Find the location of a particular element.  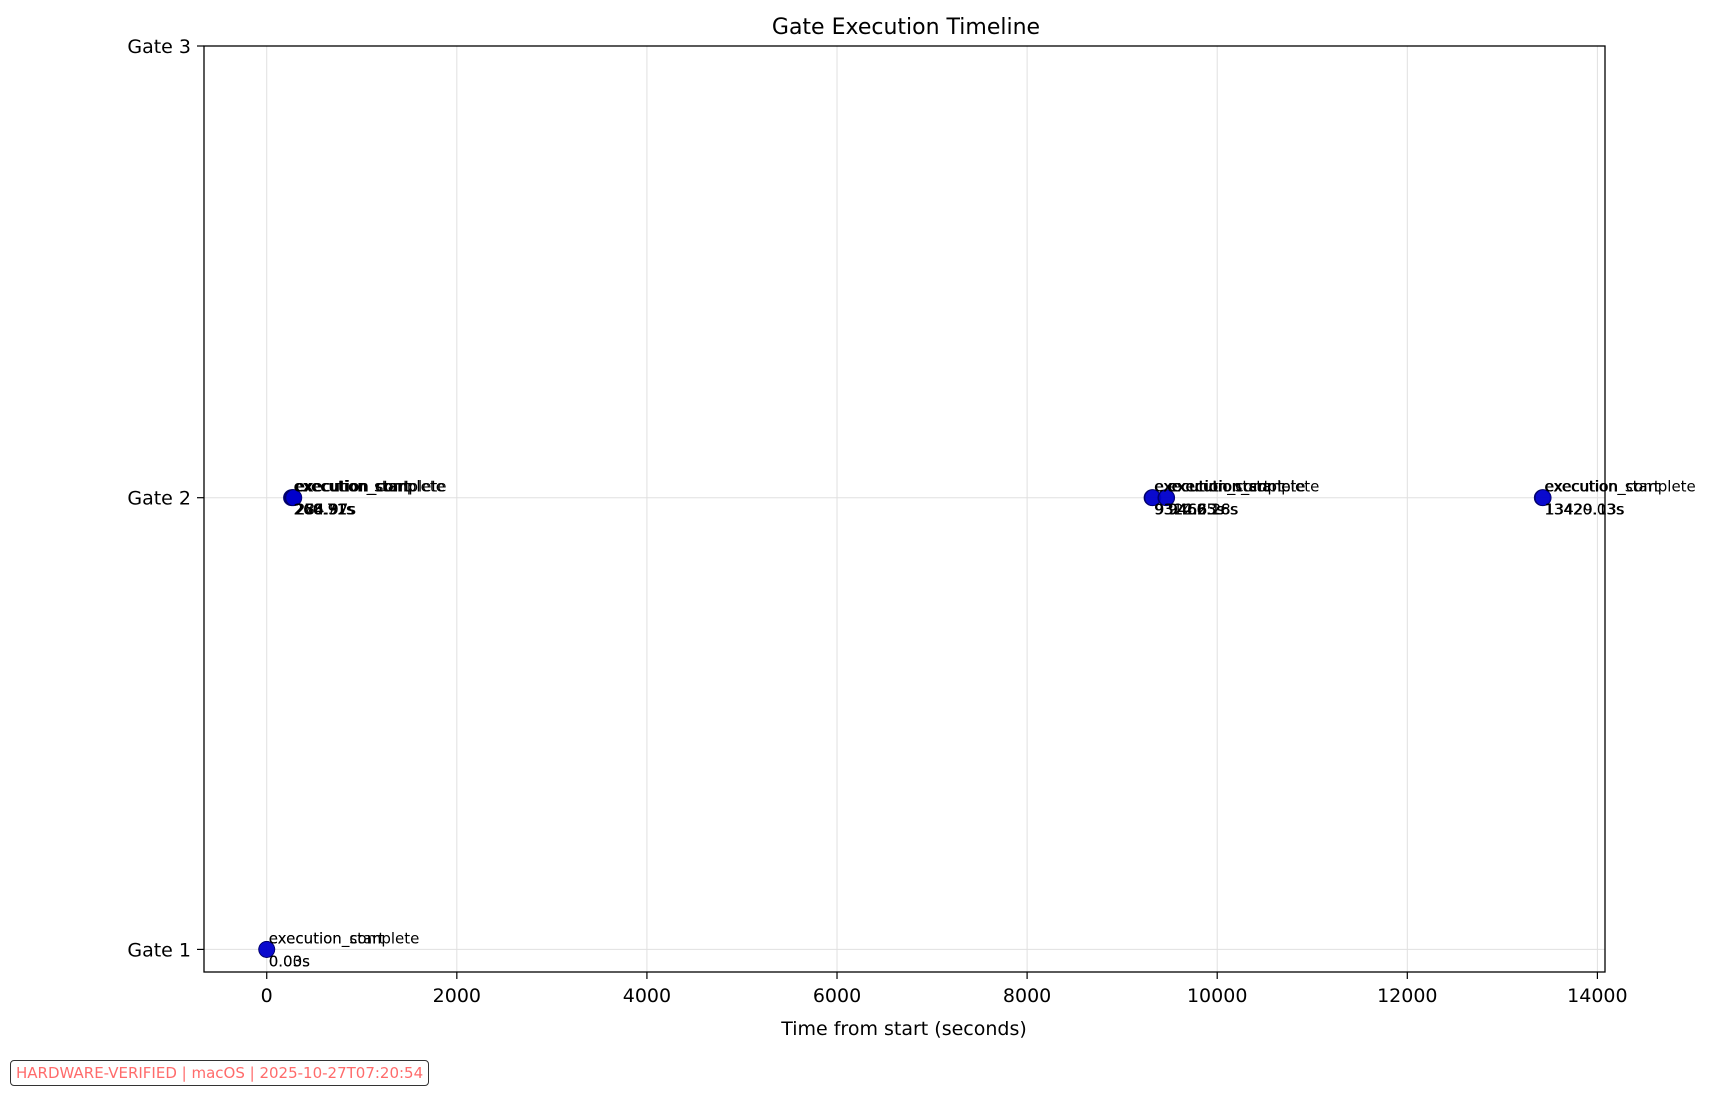

point-time-label: 260.71s is located at coordinates (324, 510).